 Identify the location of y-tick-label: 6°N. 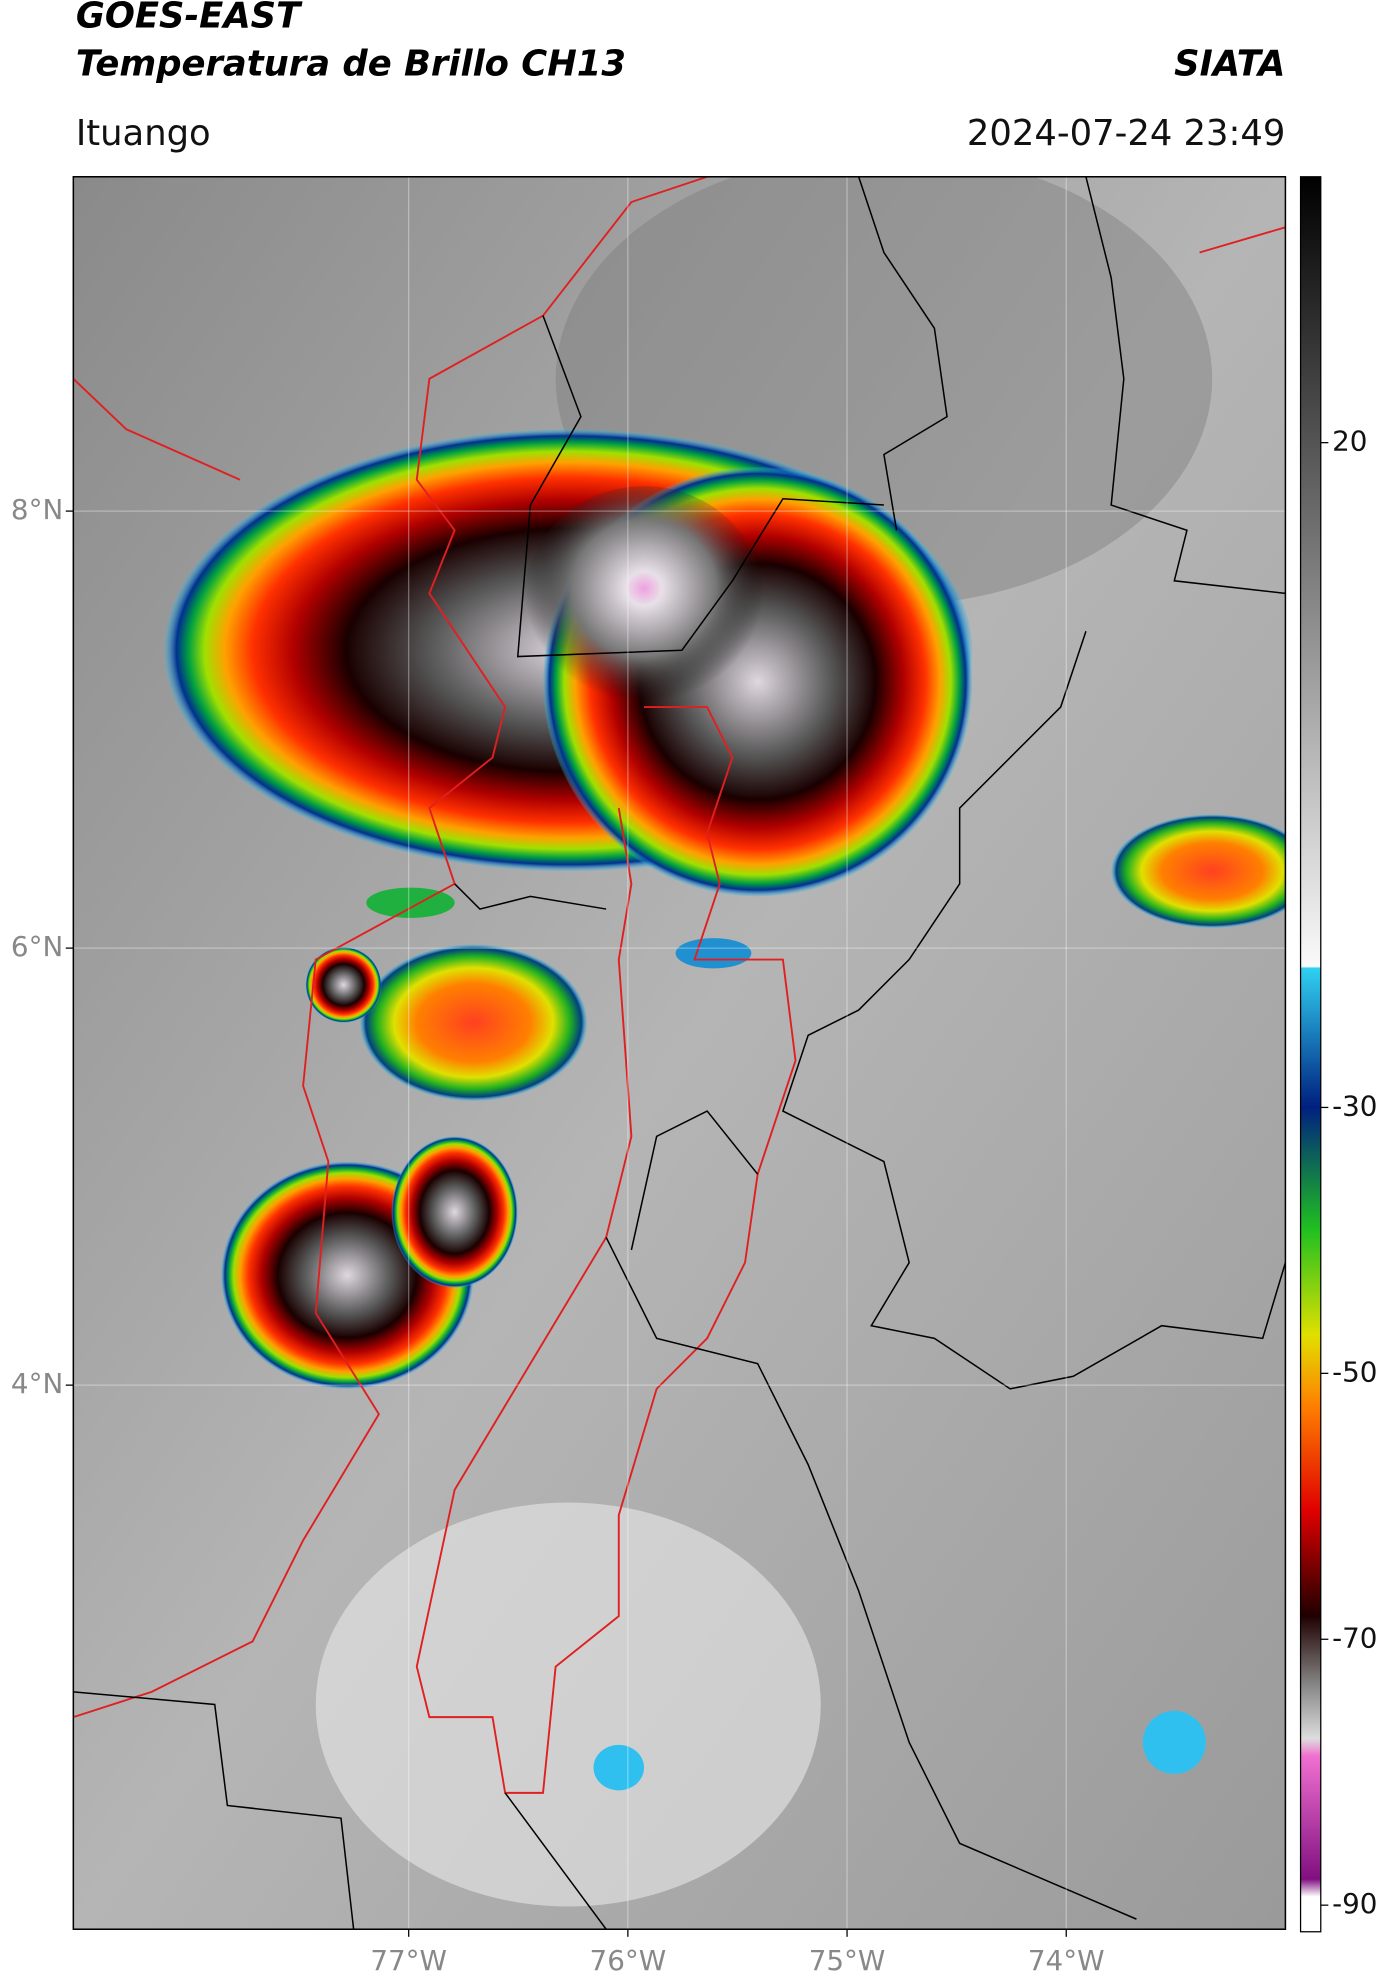
(37, 946).